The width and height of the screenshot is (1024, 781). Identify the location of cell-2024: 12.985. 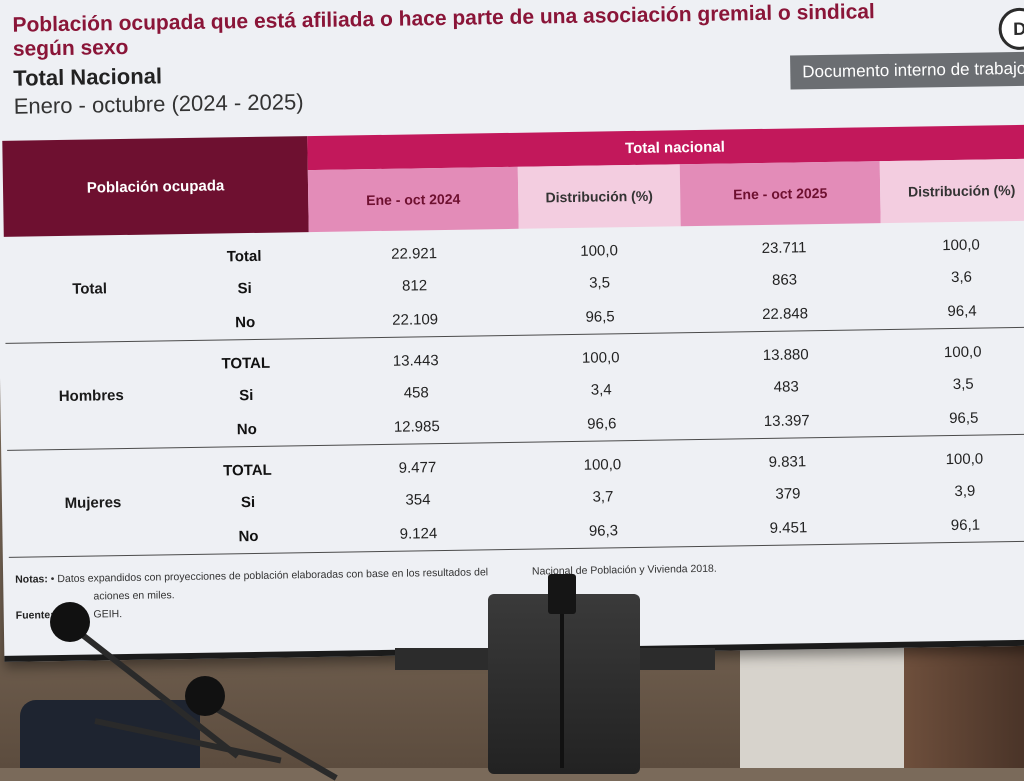
(416, 427).